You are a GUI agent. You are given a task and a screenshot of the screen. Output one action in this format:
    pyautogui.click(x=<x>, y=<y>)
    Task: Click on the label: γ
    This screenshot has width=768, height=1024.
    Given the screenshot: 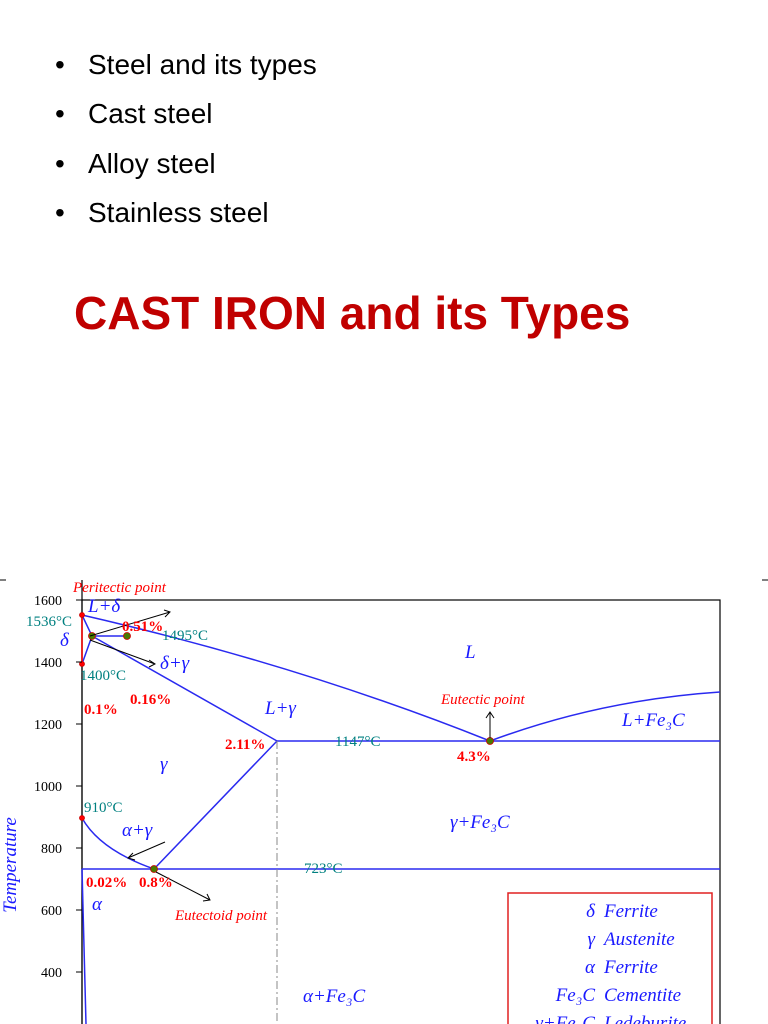 What is the action you would take?
    pyautogui.click(x=164, y=764)
    